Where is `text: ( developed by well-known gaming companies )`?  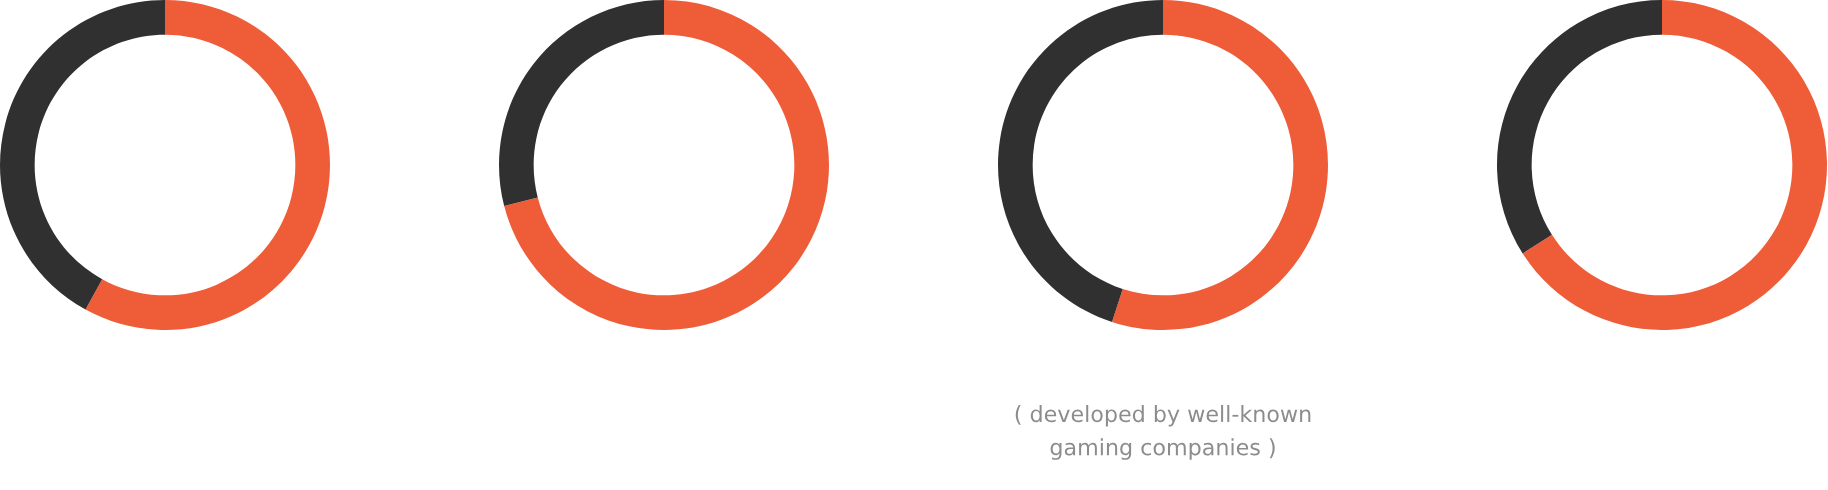 text: ( developed by well-known gaming companies ) is located at coordinates (1163, 432).